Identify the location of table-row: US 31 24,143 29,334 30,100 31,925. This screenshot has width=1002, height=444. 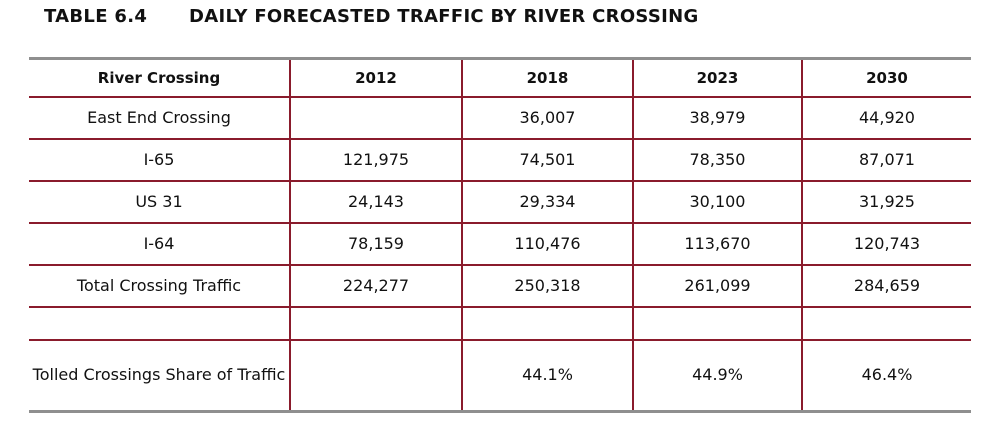
(500, 202).